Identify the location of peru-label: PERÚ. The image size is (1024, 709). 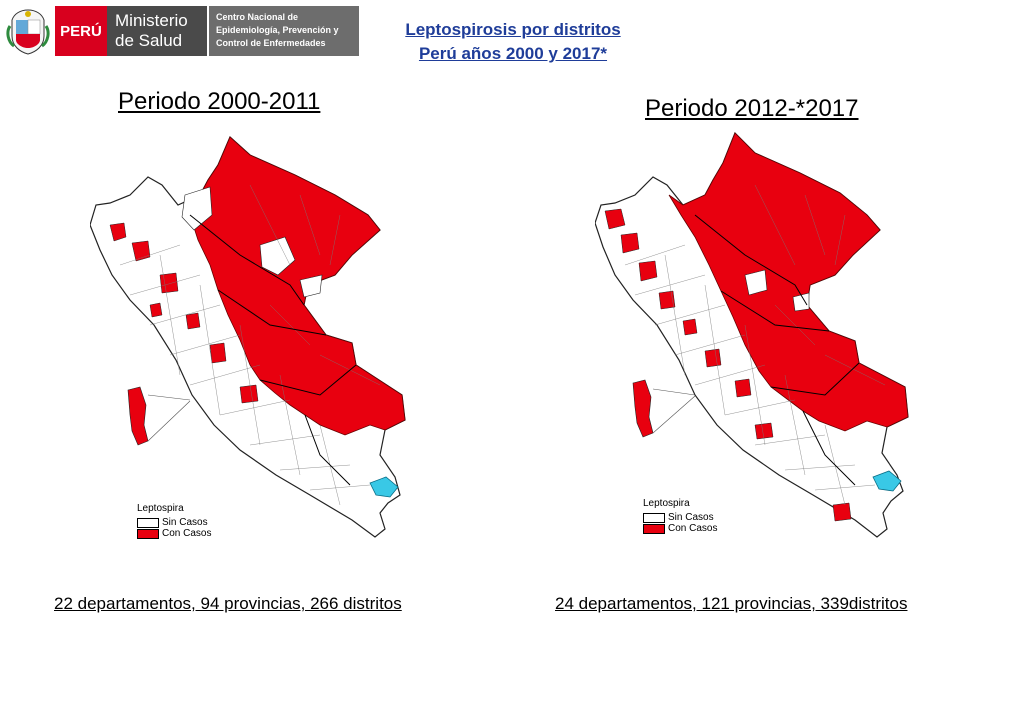
(81, 31).